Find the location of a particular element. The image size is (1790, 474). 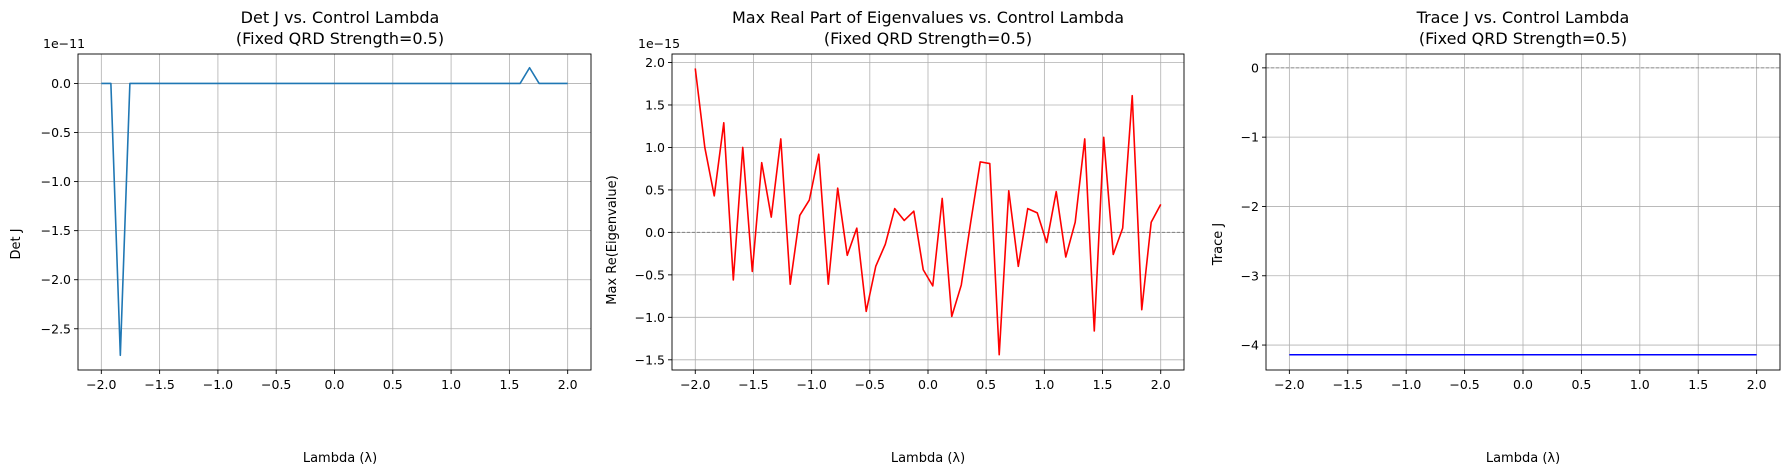

y-tick-label: 0 is located at coordinates (1255, 67).